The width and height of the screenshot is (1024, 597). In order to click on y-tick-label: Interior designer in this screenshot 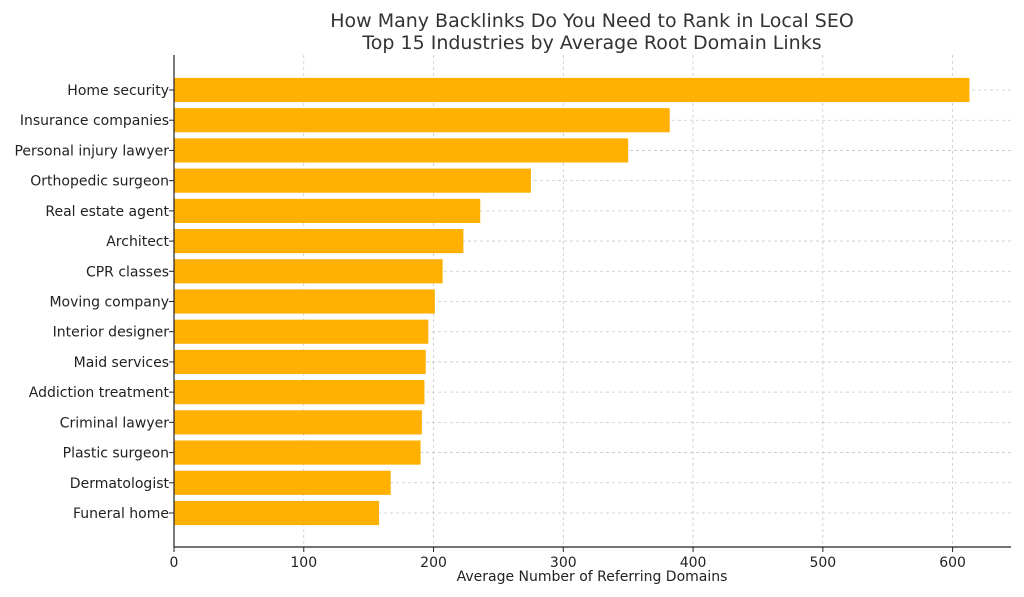, I will do `click(111, 333)`.